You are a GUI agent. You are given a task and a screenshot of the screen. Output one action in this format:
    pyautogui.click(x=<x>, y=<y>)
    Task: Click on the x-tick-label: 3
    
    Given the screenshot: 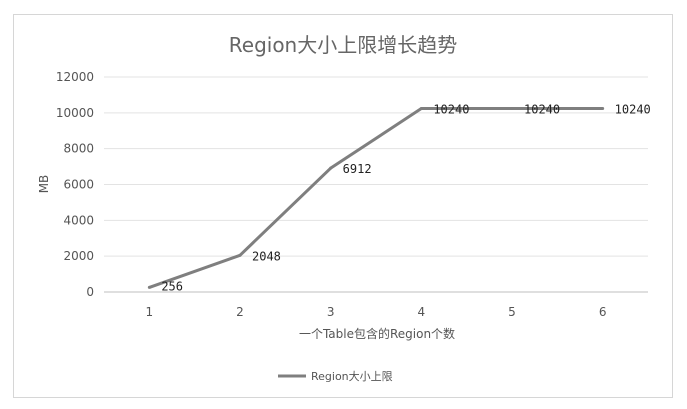 What is the action you would take?
    pyautogui.click(x=331, y=312)
    